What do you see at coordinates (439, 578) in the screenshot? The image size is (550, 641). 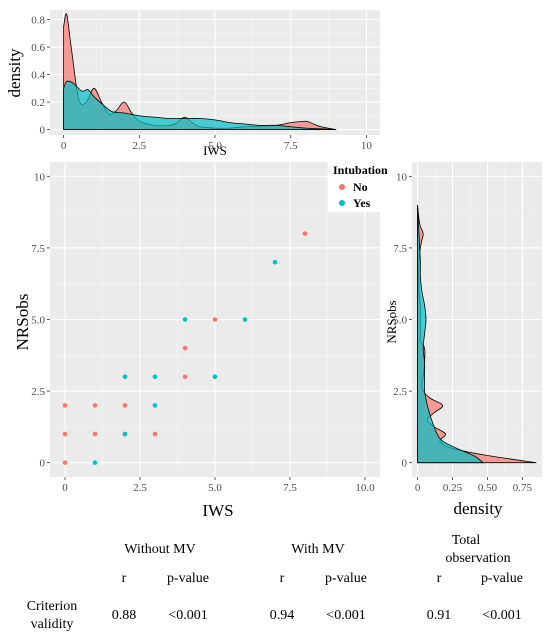 I see `table-group-3-r-header: r` at bounding box center [439, 578].